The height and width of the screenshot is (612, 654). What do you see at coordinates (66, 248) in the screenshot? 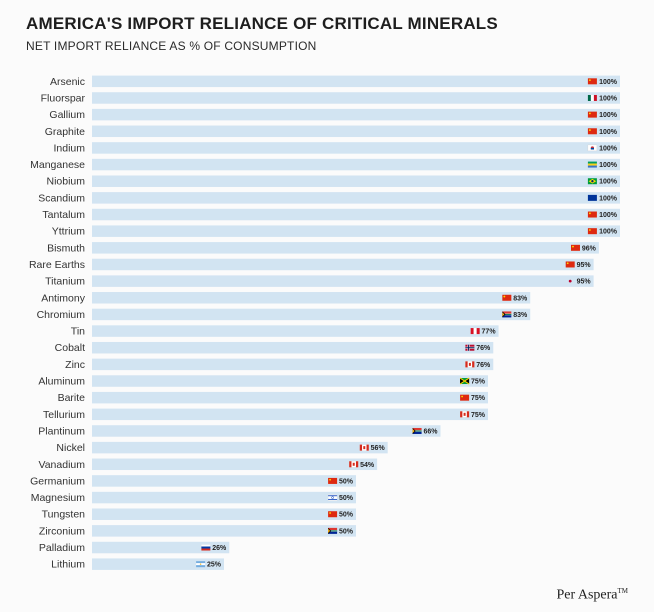
I see `category-label: Bismuth` at bounding box center [66, 248].